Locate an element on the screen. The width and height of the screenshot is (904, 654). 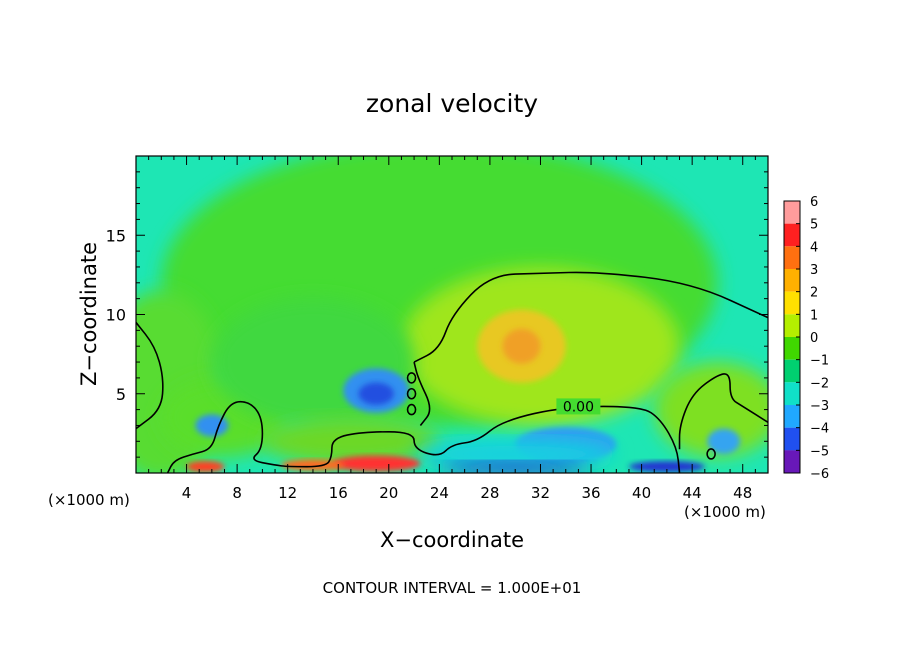
y-axis-label: Z−coordinate is located at coordinates (89, 314).